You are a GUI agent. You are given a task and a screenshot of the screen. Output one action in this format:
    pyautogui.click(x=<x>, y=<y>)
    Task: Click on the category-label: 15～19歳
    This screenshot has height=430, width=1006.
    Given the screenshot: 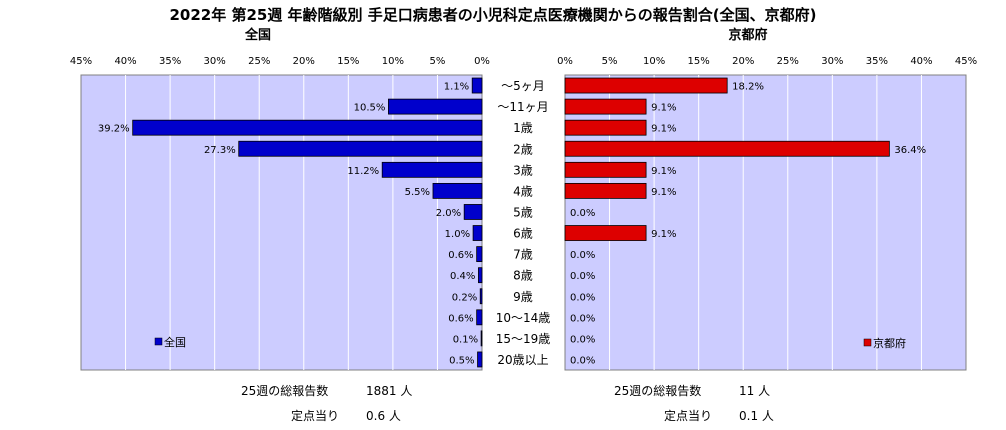 What is the action you would take?
    pyautogui.click(x=523, y=339)
    